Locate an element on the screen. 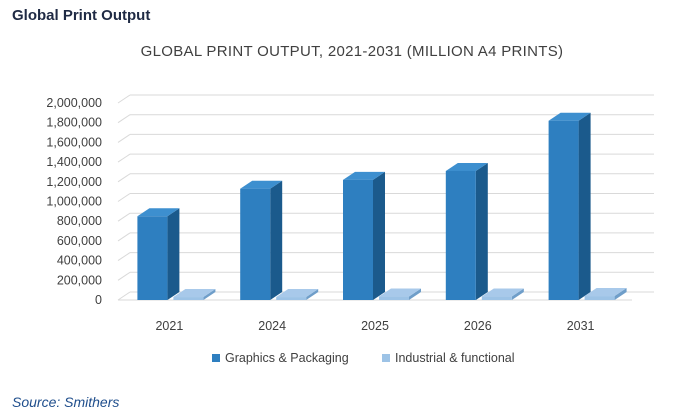 The width and height of the screenshot is (696, 418). y-tick-label: 1,200,000 is located at coordinates (74, 182).